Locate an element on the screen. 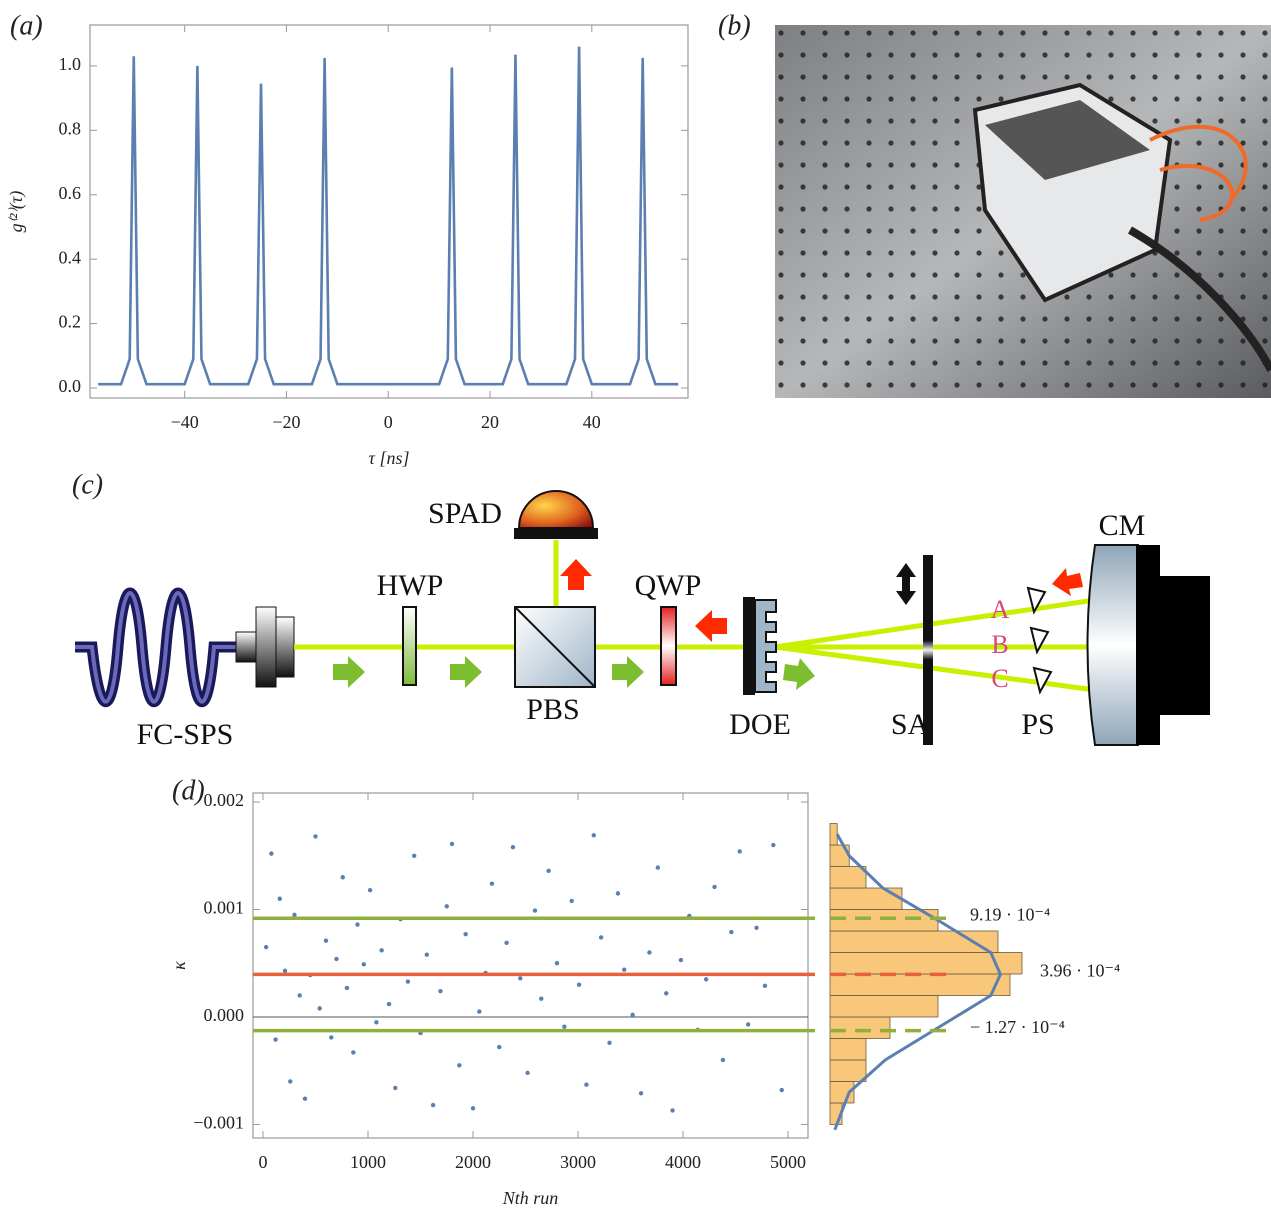  y-axis-label: g⁽²⁾(τ) is located at coordinates (16, 212).